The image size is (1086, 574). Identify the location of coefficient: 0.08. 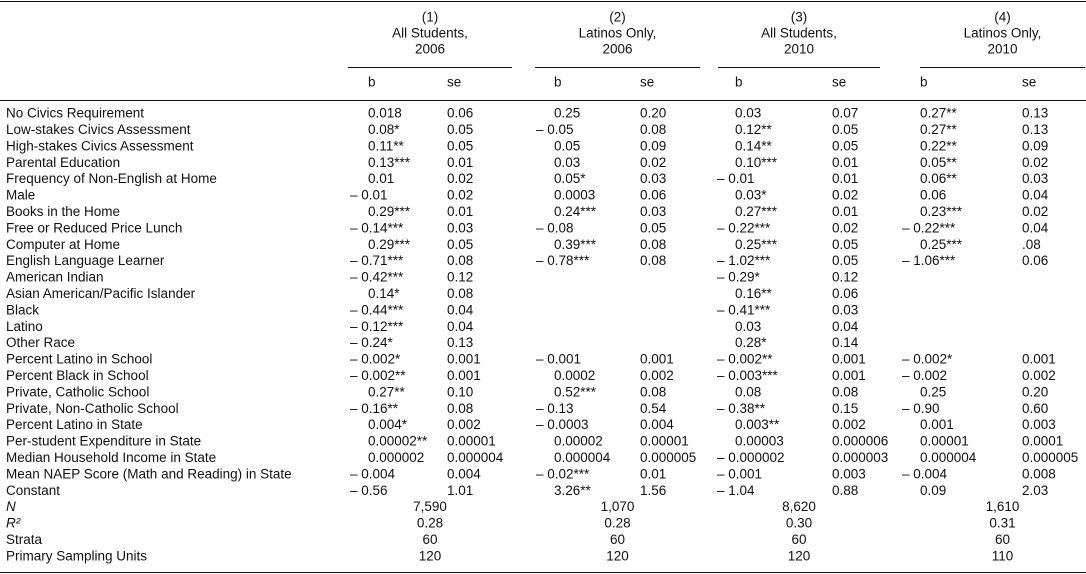
(748, 391).